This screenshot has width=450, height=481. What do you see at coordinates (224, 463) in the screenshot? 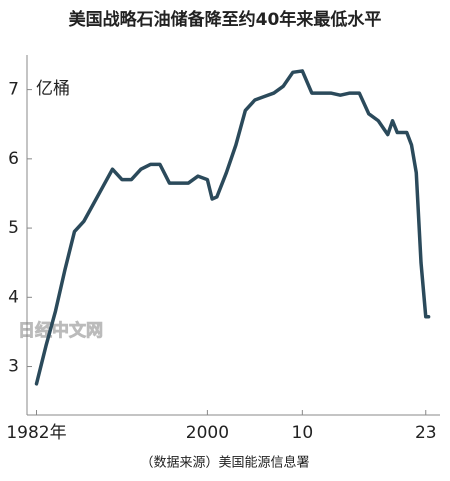
I see `source: （数据来源）美国能源信息署` at bounding box center [224, 463].